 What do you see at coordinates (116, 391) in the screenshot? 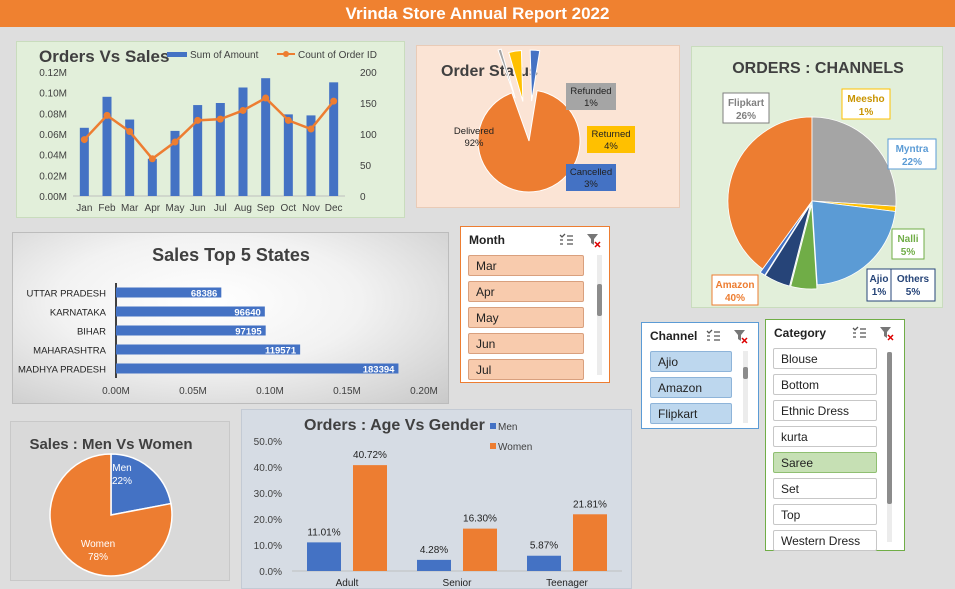
I see `x-tick-label: 0.00M` at bounding box center [116, 391].